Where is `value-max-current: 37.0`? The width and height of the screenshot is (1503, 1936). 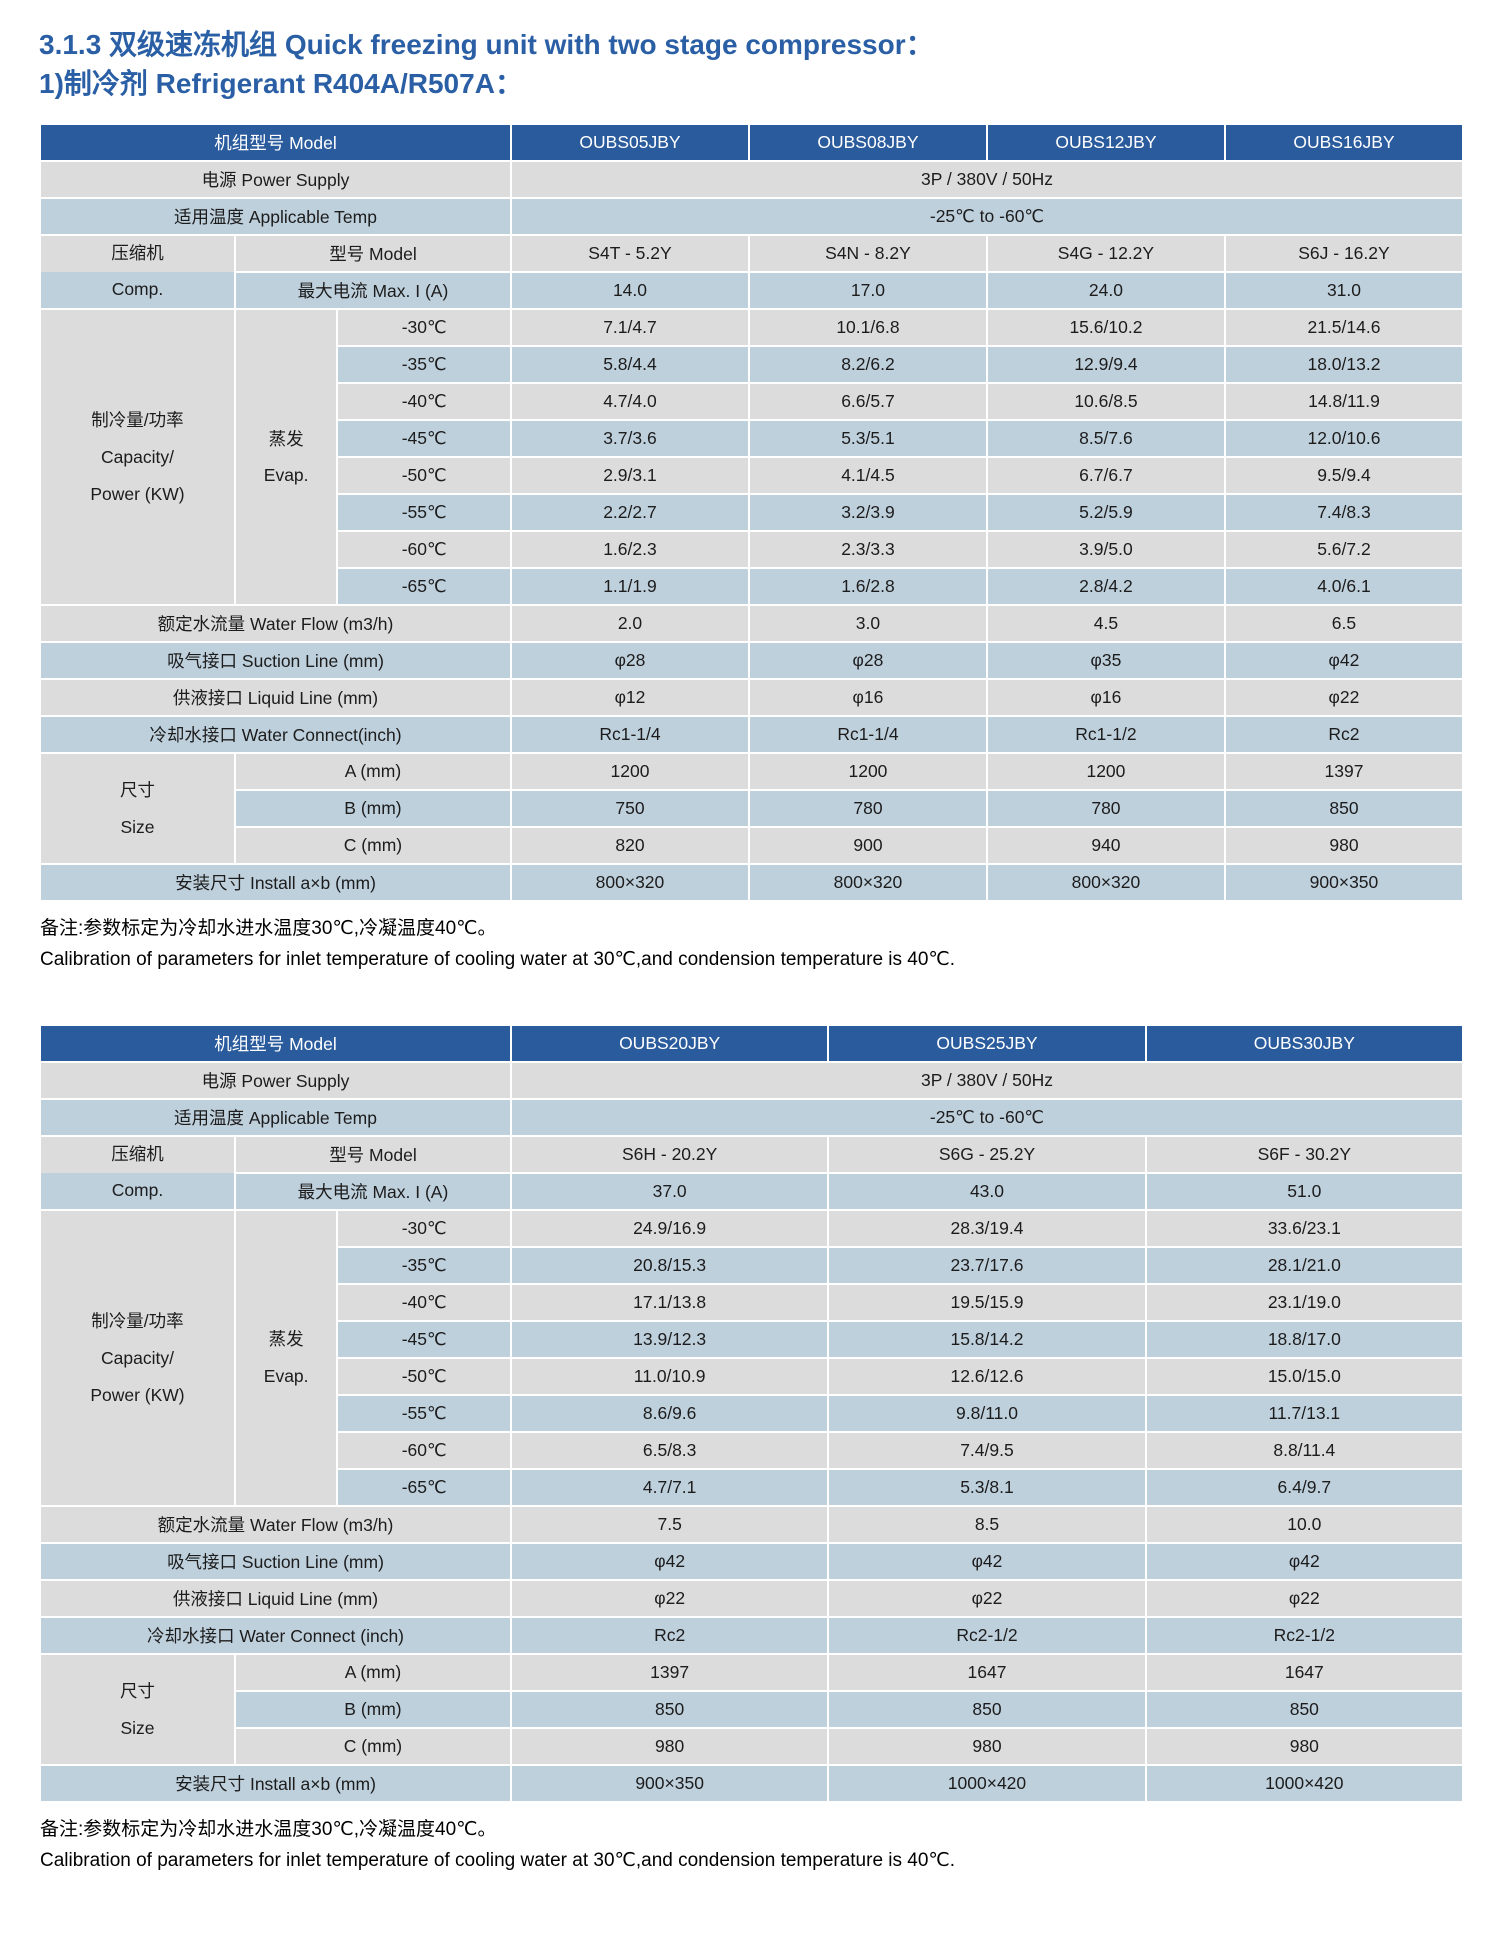 value-max-current: 37.0 is located at coordinates (669, 1192).